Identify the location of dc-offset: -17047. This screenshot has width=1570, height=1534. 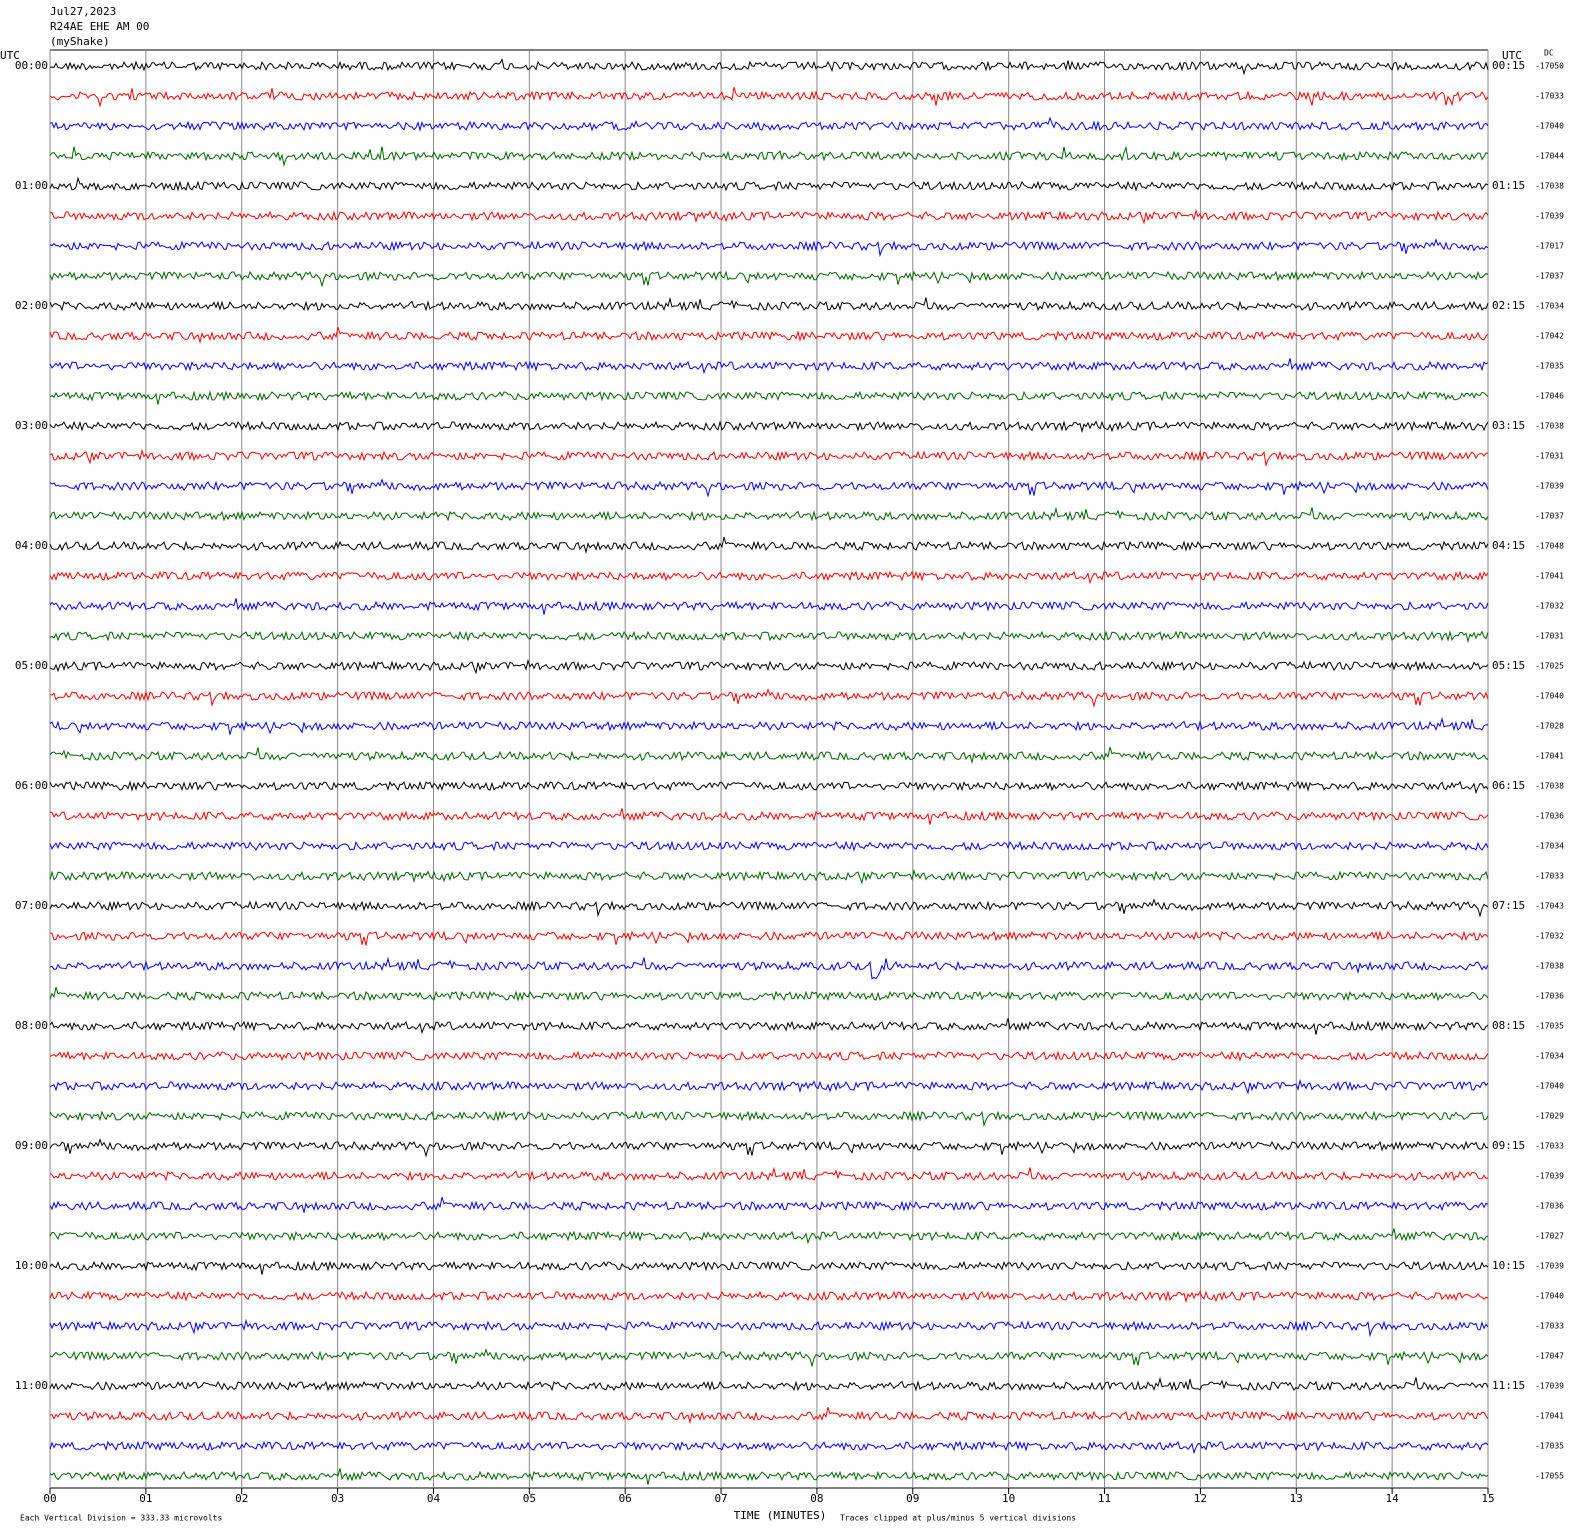
(1549, 1356).